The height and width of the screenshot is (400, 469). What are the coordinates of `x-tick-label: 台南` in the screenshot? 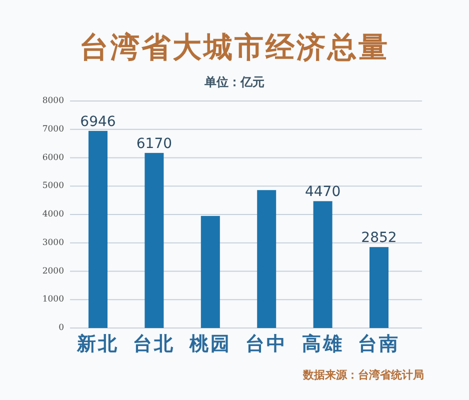 It's located at (379, 344).